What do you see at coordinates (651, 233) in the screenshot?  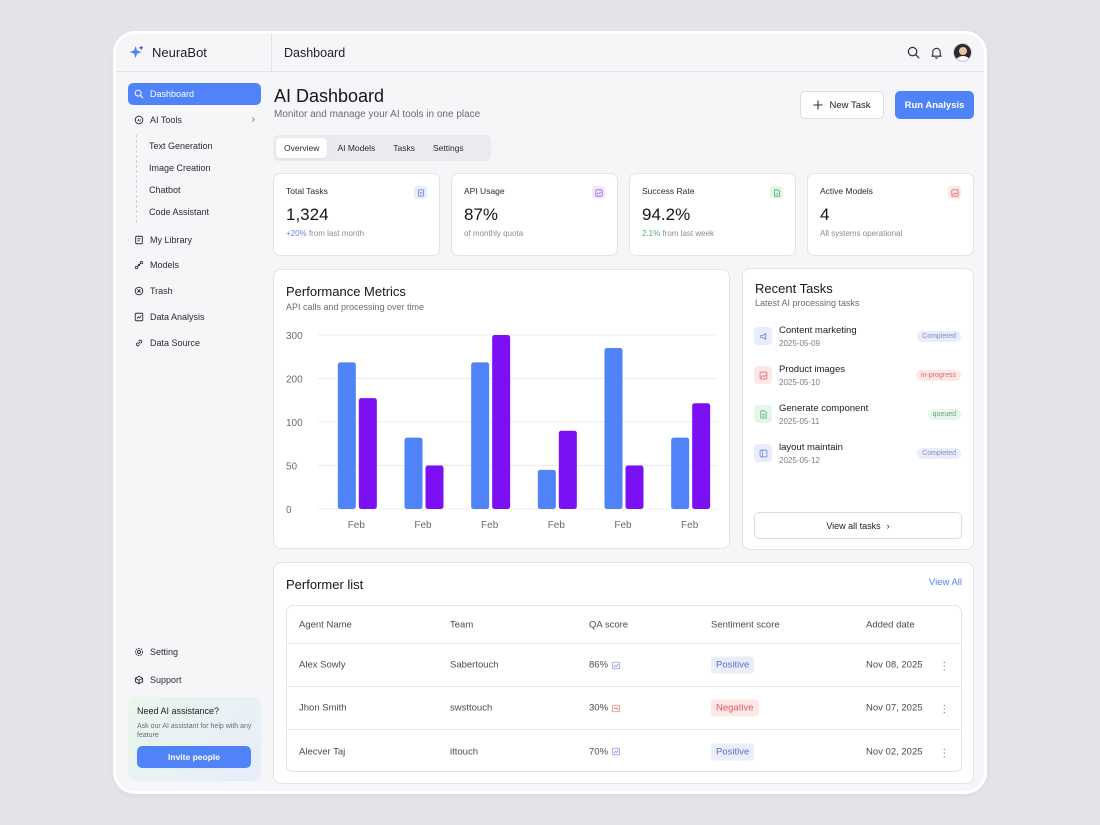 I see `stat-highlight: 2.1%` at bounding box center [651, 233].